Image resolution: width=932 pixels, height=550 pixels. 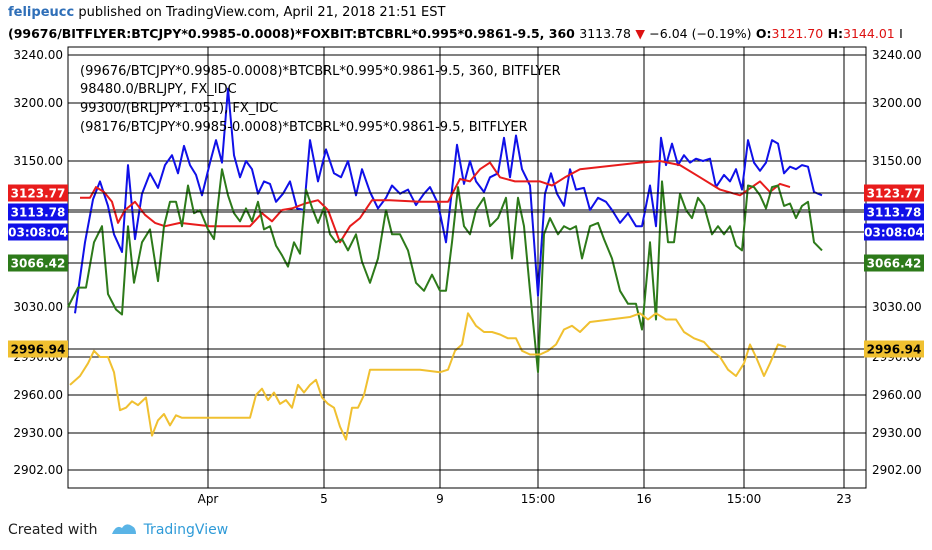 I want to click on y-tick-label-left: 3150.00, so click(x=38, y=161).